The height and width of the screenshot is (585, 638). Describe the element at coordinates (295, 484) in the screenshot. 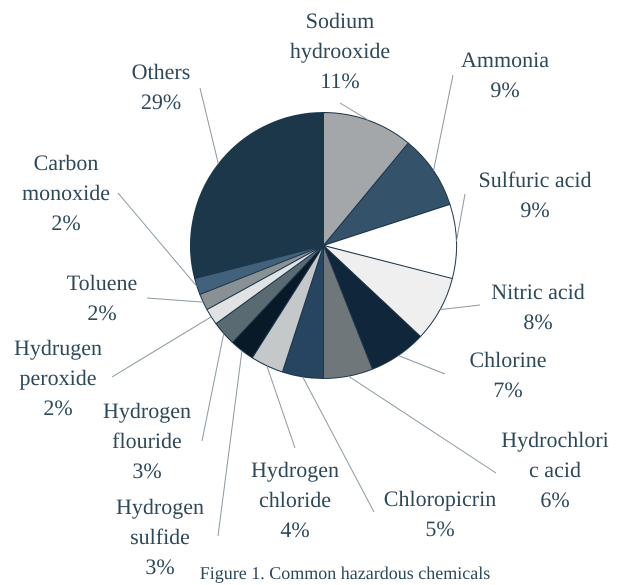

I see `slice-label: Hydrogen chloride` at that location.